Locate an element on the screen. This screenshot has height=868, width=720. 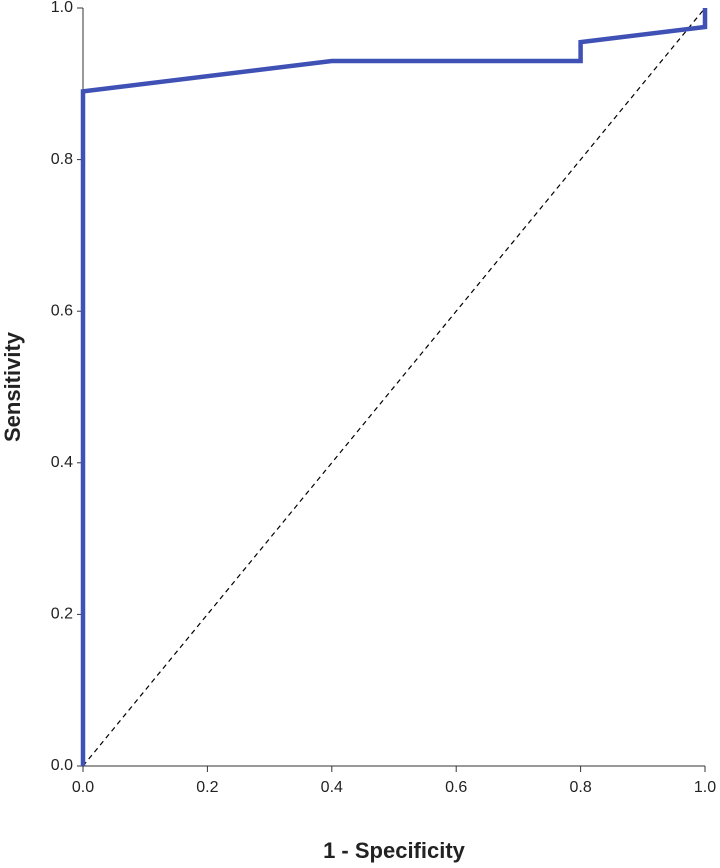
y-tick-label: 0.4 is located at coordinates (62, 462).